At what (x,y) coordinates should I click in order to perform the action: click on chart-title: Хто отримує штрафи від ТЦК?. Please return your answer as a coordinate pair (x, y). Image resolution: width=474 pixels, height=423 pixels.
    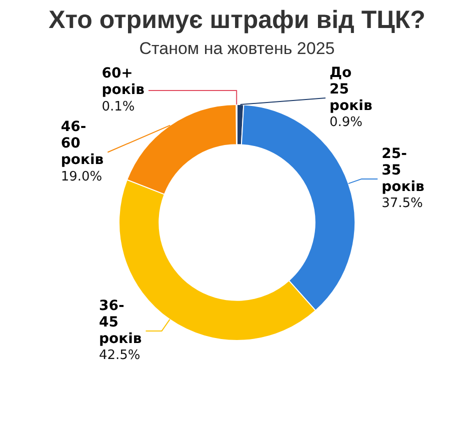
    Looking at the image, I should click on (237, 20).